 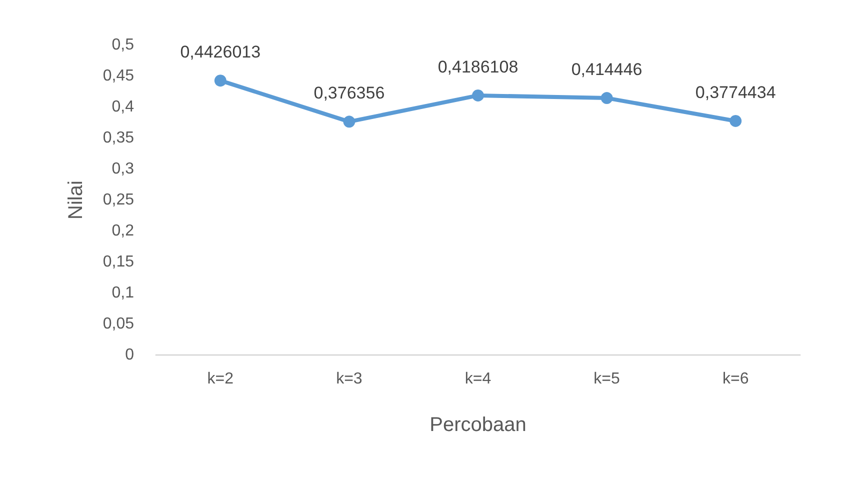 I want to click on x-tick-label: k=5, so click(x=607, y=379).